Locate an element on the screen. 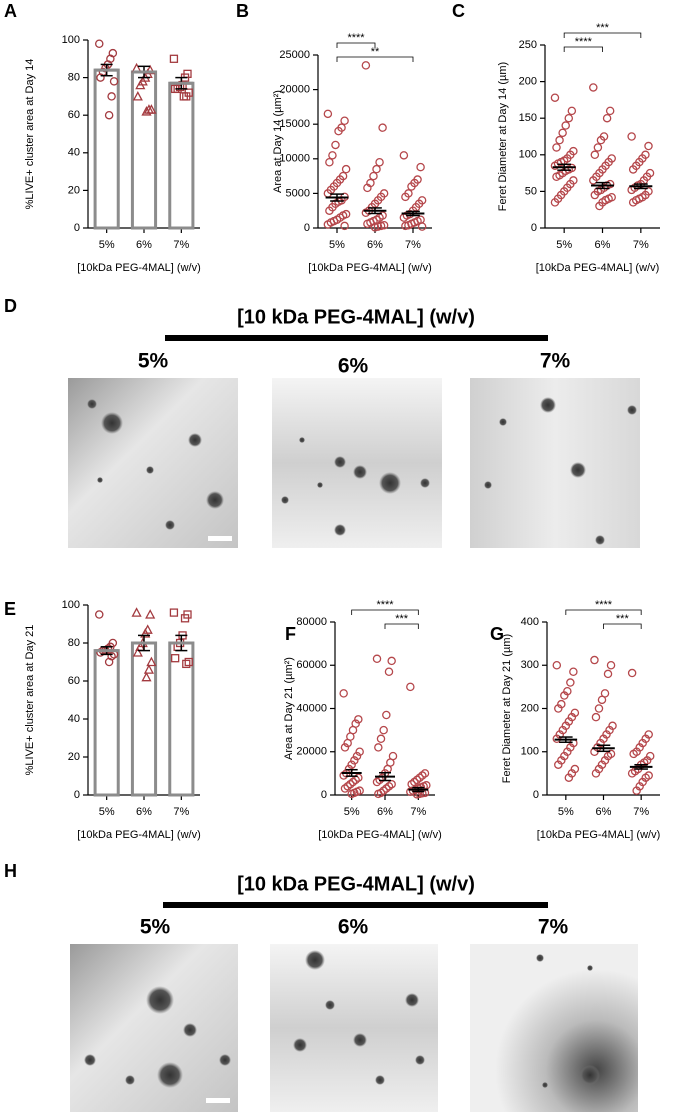 This screenshot has height=1116, width=682. y-tick-label: 40000 is located at coordinates (311, 708).